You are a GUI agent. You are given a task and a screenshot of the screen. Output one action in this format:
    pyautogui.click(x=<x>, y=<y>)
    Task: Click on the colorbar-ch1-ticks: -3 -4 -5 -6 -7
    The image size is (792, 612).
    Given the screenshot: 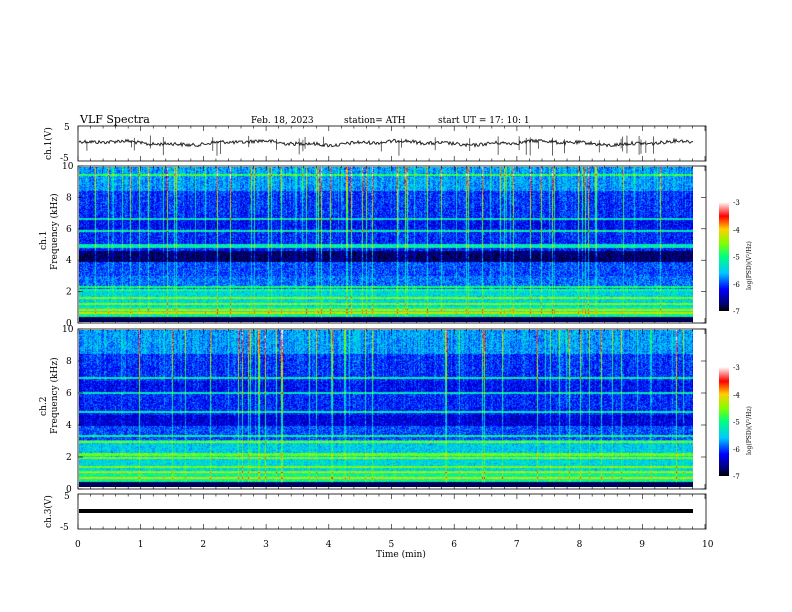 What is the action you would take?
    pyautogui.click(x=736, y=257)
    